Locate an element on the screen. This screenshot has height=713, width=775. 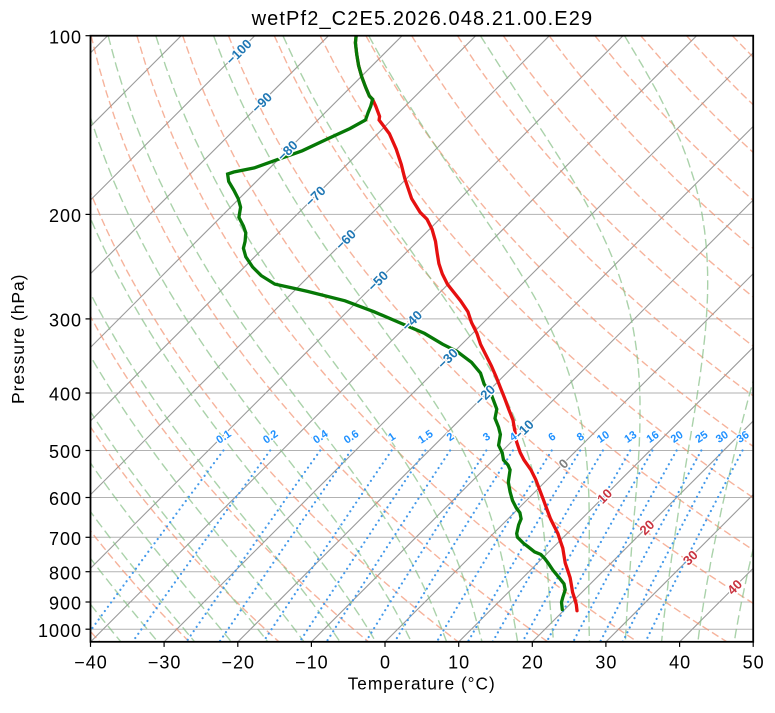
svg-text: 500 is located at coordinates (65, 452).